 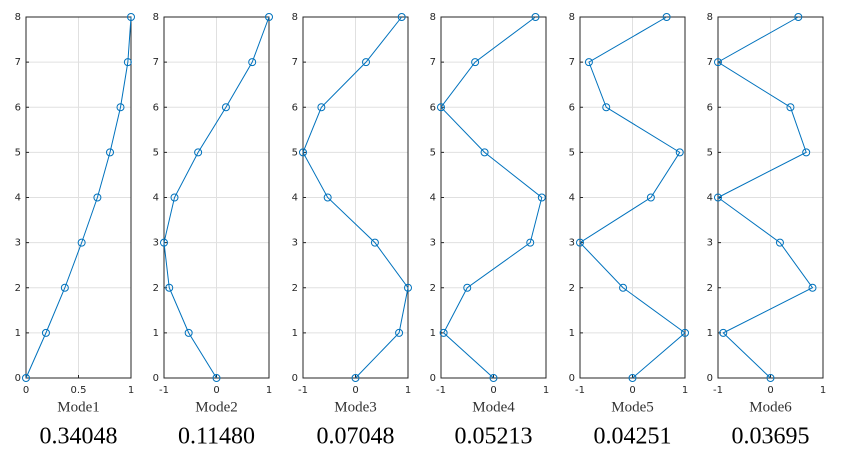 I want to click on subplot: 0 1 2 3 4 5 6 7 8 0 0.5 1 Mode1 0.34048, so click(x=75, y=231).